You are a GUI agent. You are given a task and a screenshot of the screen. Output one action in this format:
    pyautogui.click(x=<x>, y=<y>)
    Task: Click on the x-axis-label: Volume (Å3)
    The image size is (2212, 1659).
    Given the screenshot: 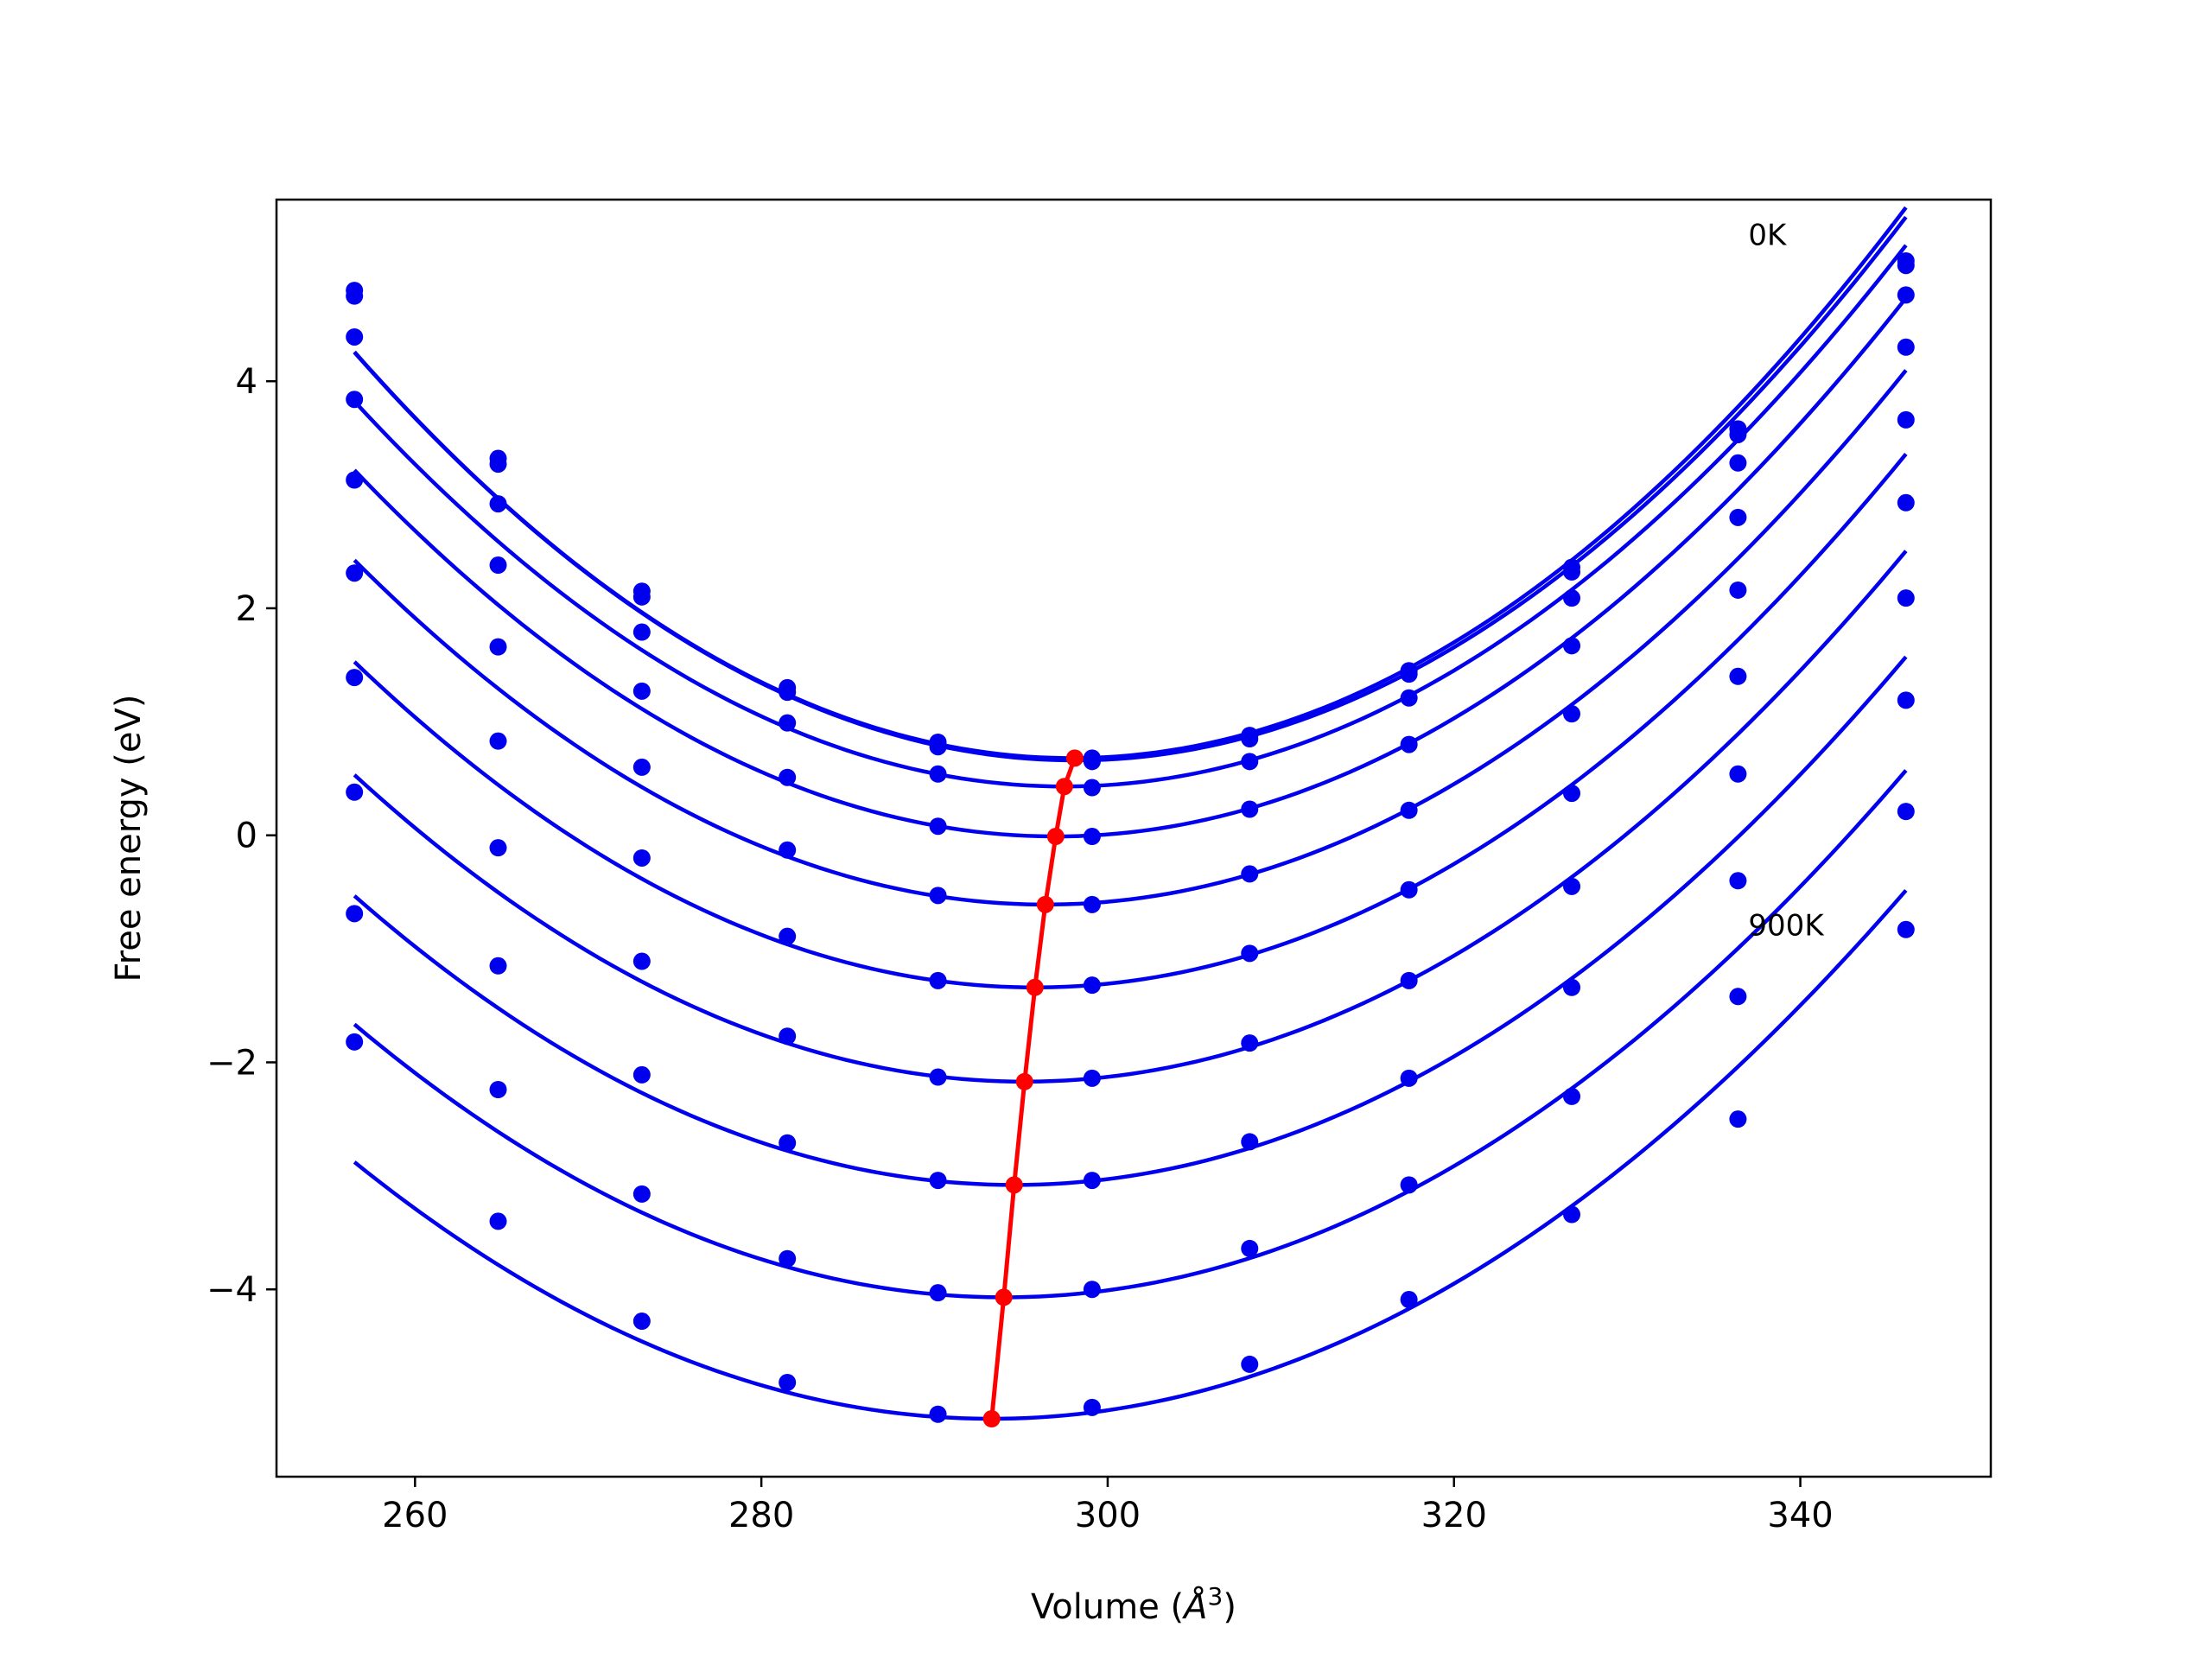 What is the action you would take?
    pyautogui.click(x=1133, y=1604)
    